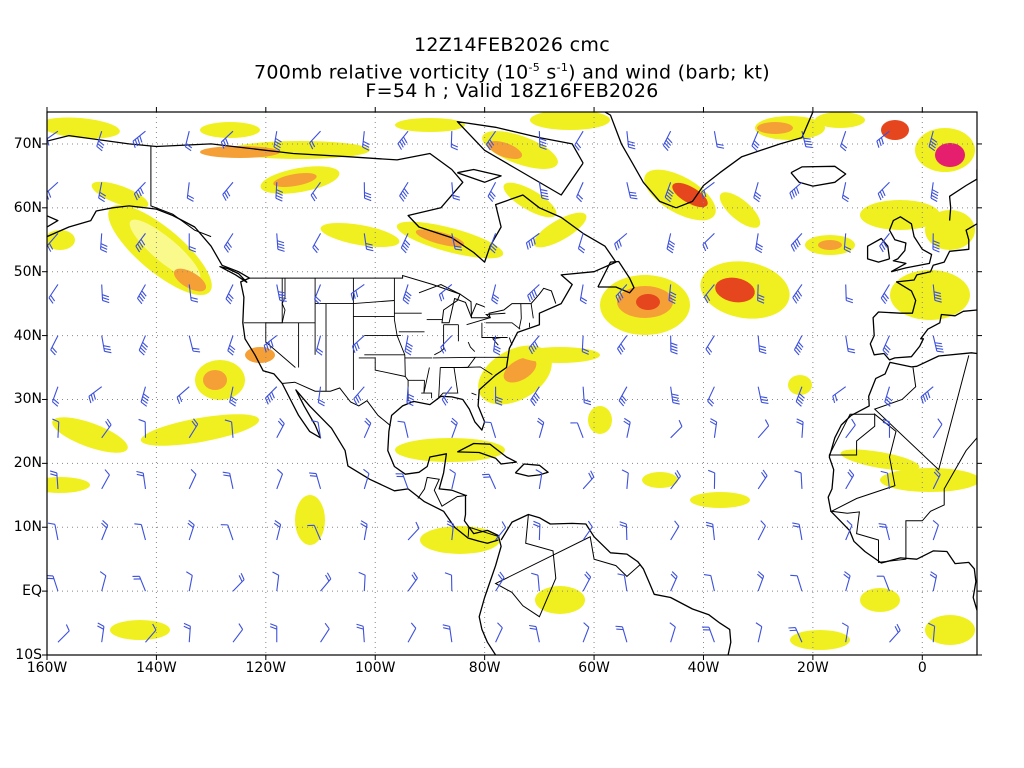  What do you see at coordinates (27, 463) in the screenshot?
I see `lat-tick-label: 20N` at bounding box center [27, 463].